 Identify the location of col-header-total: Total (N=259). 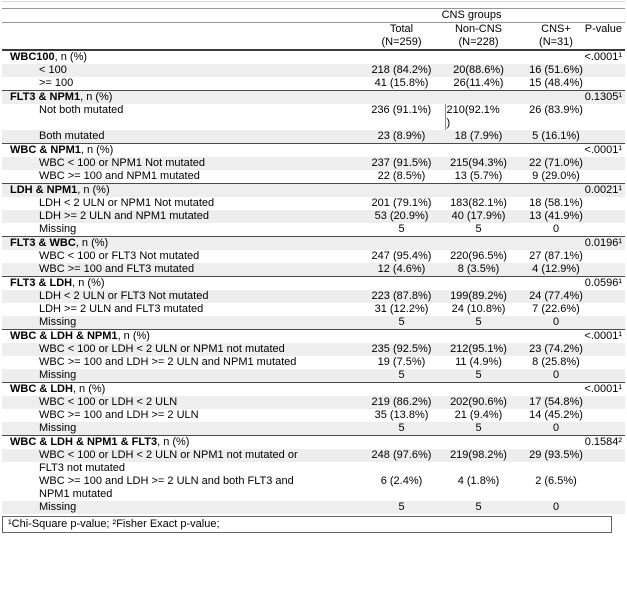
(401, 36).